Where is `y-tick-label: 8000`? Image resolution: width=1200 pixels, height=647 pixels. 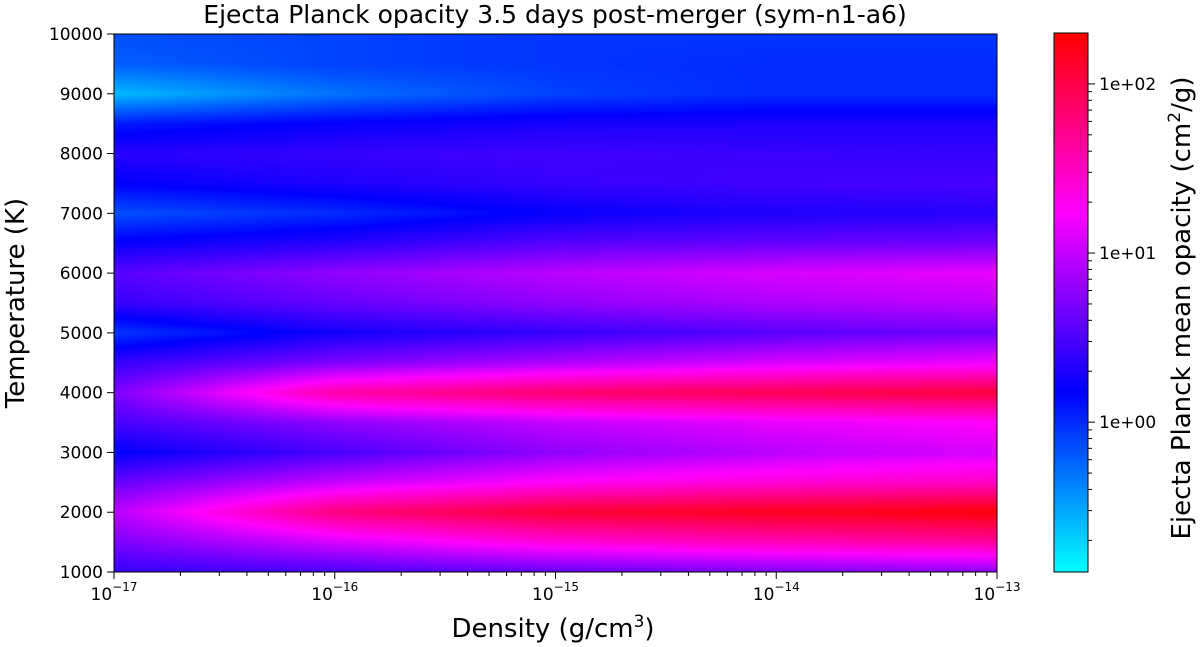 y-tick-label: 8000 is located at coordinates (81, 155).